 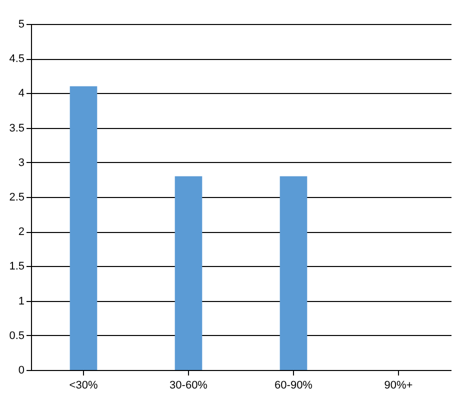 What do you see at coordinates (16, 59) in the screenshot?
I see `y-tick-label: 4.5` at bounding box center [16, 59].